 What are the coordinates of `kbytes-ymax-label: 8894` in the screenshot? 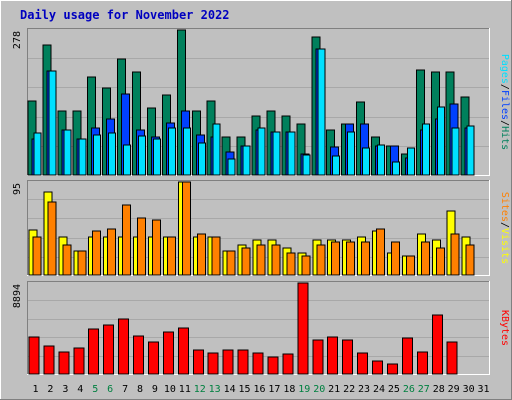 It's located at (17, 296).